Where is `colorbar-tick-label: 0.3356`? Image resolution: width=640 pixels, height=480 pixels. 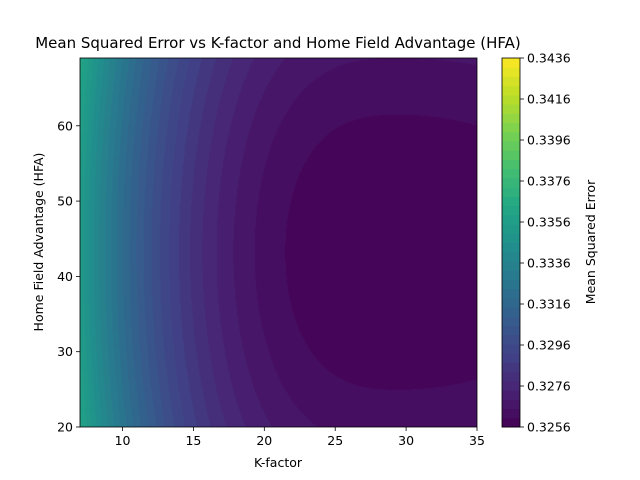 colorbar-tick-label: 0.3356 is located at coordinates (549, 222).